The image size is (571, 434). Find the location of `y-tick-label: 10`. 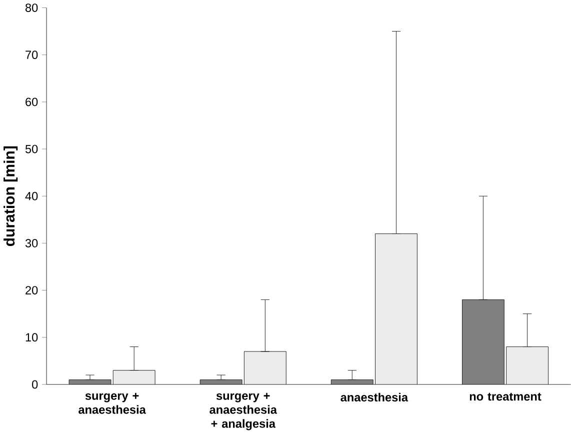

y-tick-label: 10 is located at coordinates (32, 337).